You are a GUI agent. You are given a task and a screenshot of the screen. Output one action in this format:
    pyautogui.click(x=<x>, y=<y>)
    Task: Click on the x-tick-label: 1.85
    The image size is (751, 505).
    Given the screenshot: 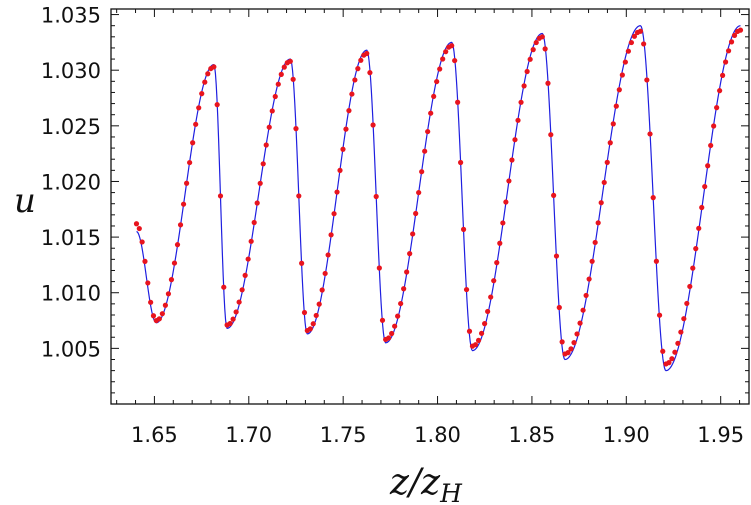 What is the action you would take?
    pyautogui.click(x=532, y=435)
    